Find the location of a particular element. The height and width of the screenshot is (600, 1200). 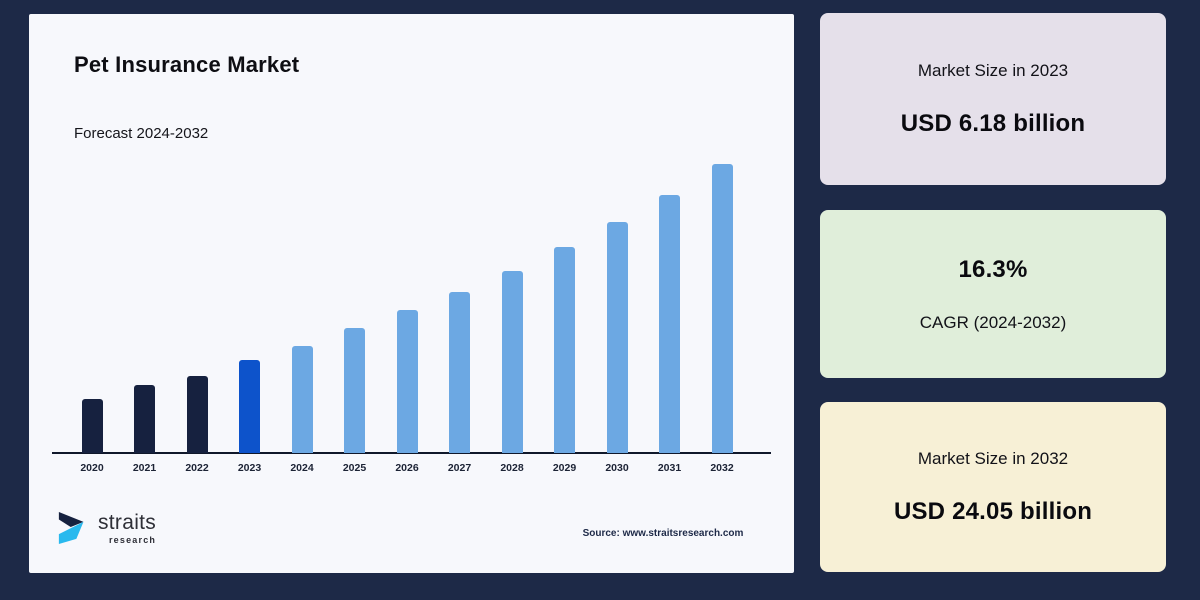

bar-2029 is located at coordinates (564, 350).